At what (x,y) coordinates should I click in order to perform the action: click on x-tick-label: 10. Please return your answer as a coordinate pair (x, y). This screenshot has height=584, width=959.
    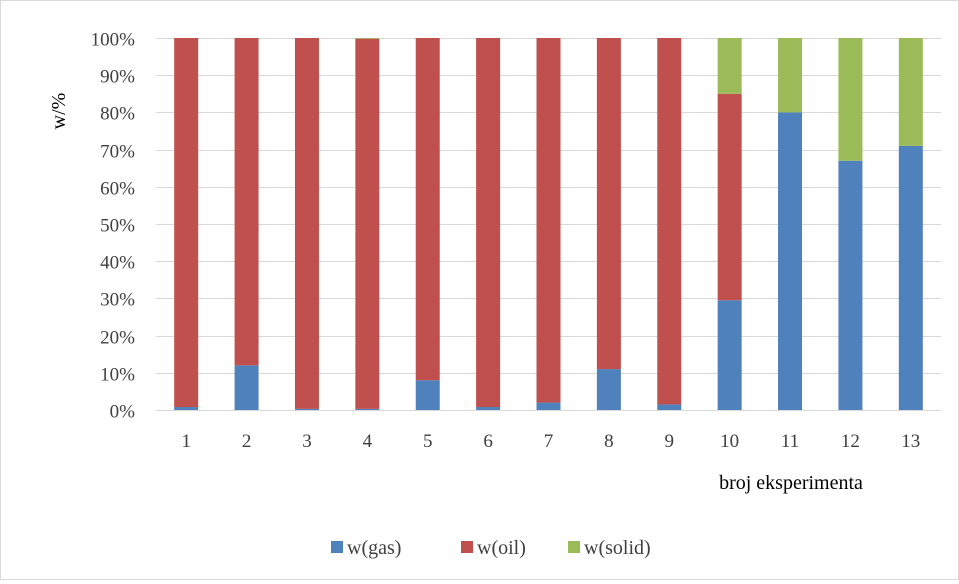
    Looking at the image, I should click on (729, 441).